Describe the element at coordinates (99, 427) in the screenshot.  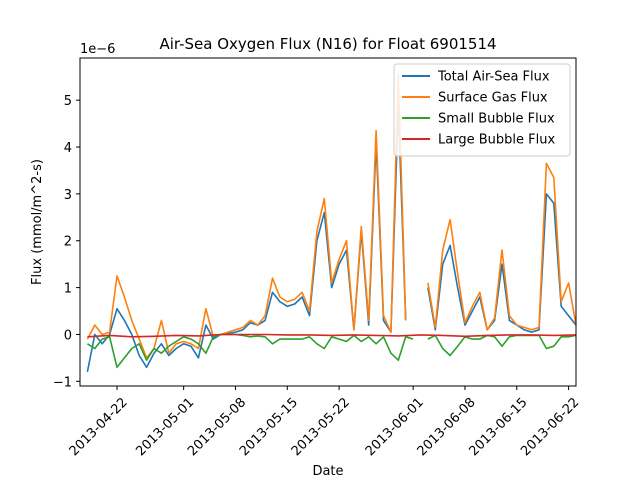
I see `x-tick-label: 2013-04-22` at that location.